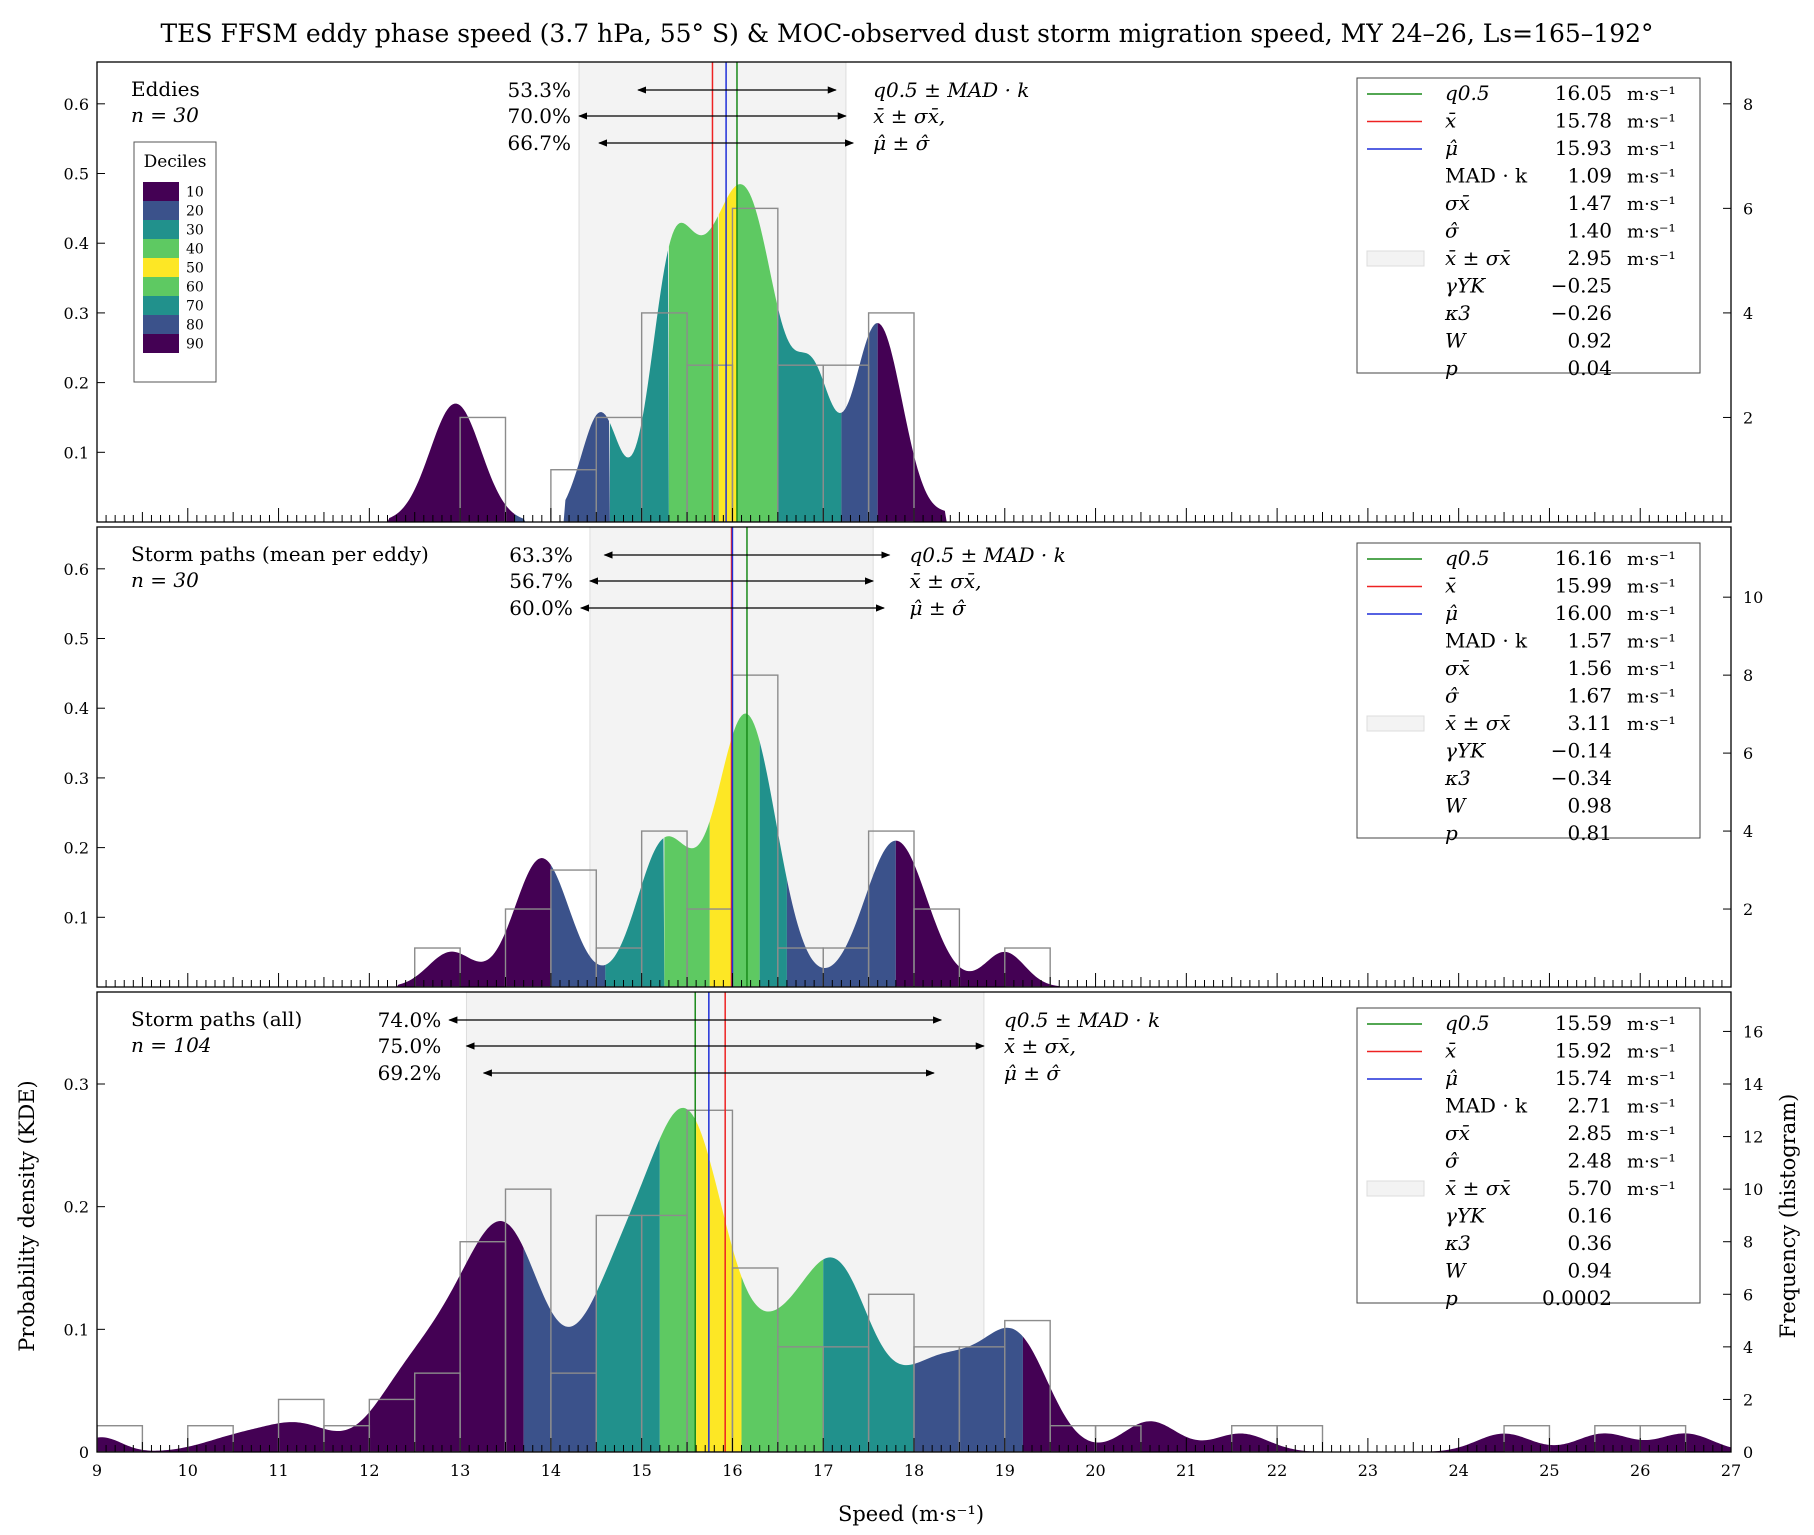  I want to click on decile-label: 70, so click(195, 307).